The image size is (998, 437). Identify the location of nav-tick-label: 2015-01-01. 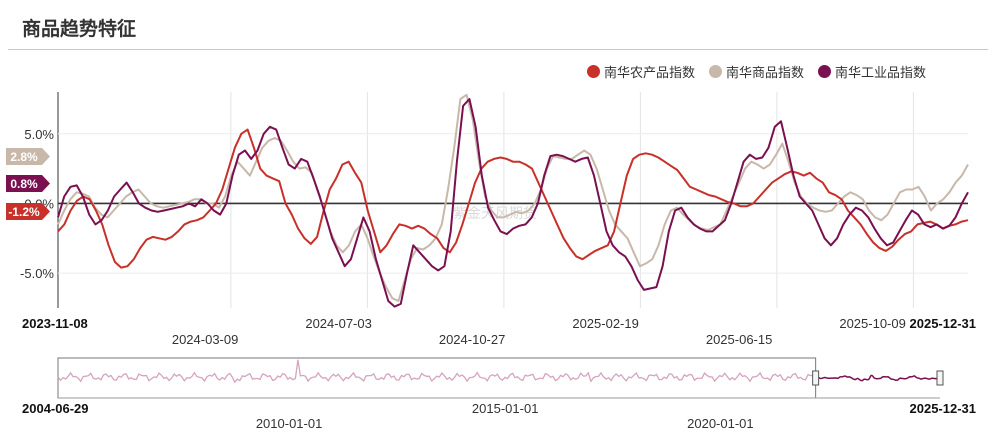
(505, 408).